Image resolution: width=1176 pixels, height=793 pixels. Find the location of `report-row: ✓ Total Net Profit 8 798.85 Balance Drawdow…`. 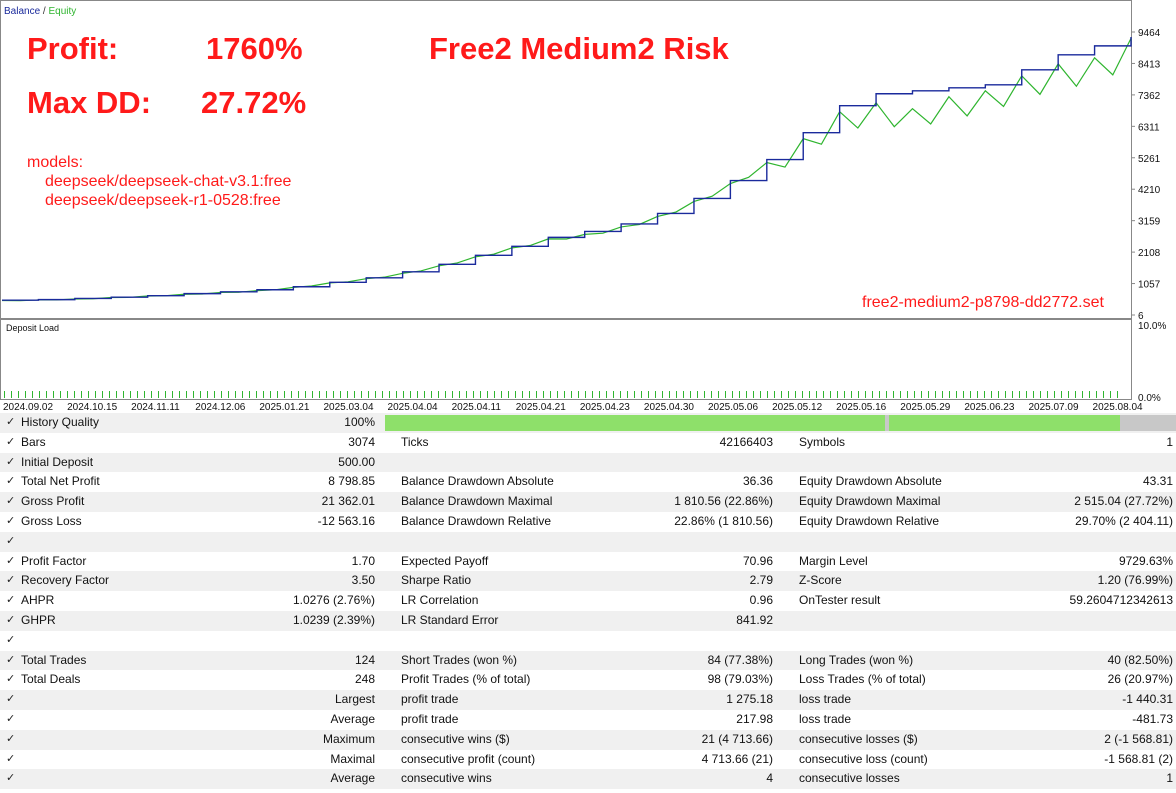

report-row: ✓ Total Net Profit 8 798.85 Balance Drawdow… is located at coordinates (588, 482).